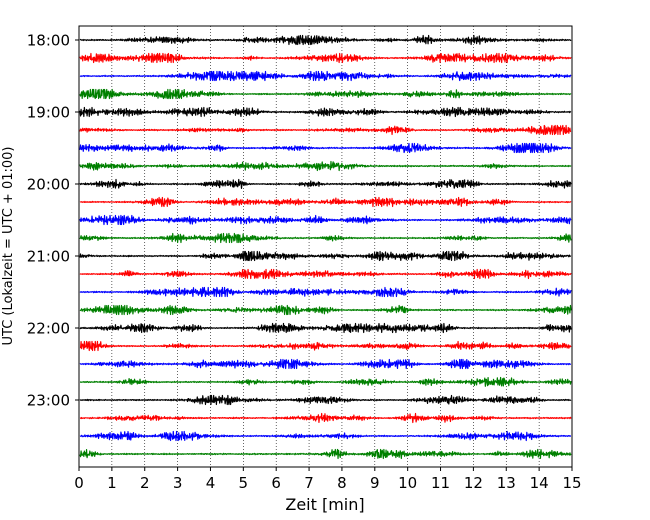 The width and height of the screenshot is (650, 520). I want to click on x-tick-label-5: 5, so click(244, 483).